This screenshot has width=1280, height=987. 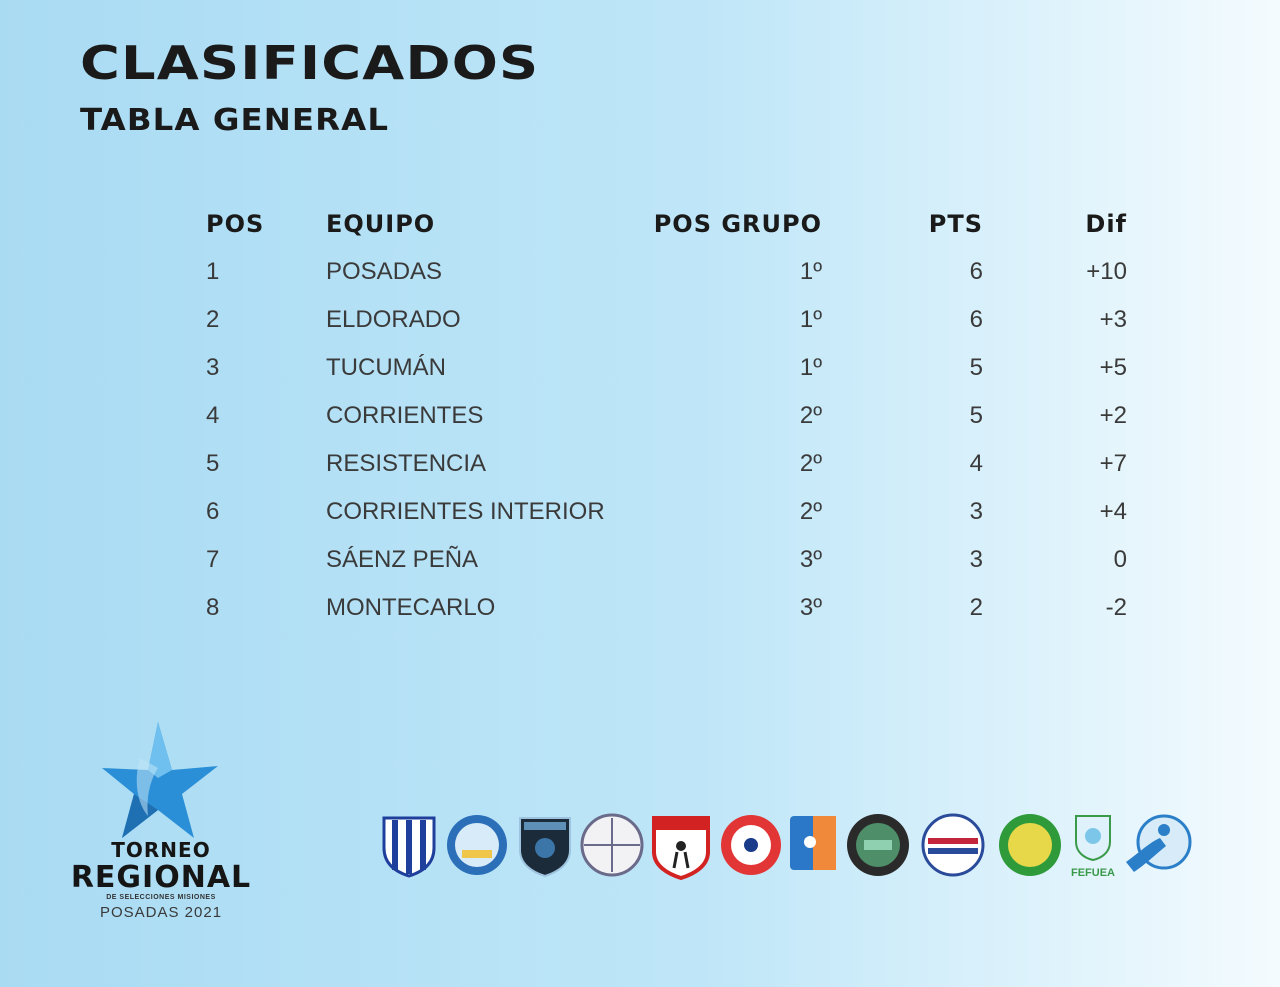 I want to click on dark-round-badge-icon, so click(x=878, y=845).